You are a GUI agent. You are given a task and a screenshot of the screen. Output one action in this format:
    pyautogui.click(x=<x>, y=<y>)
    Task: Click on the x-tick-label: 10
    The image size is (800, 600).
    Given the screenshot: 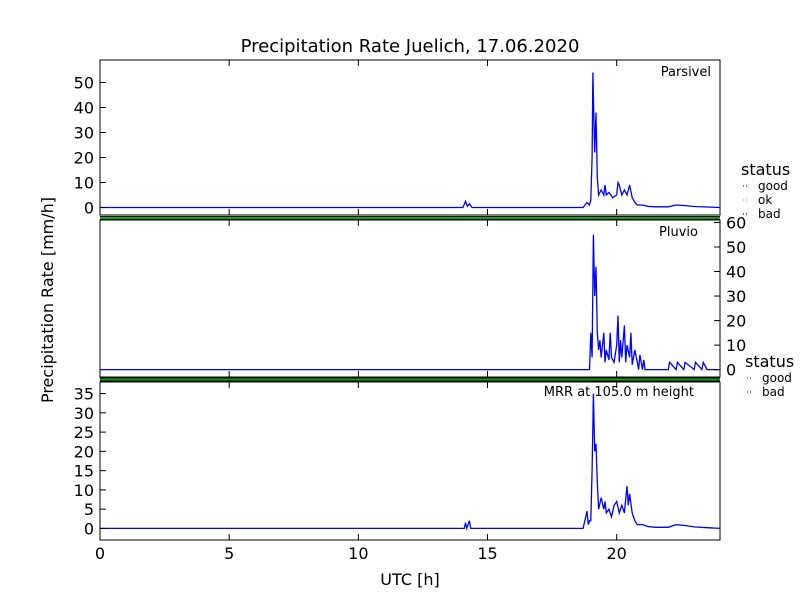 What is the action you would take?
    pyautogui.click(x=358, y=553)
    